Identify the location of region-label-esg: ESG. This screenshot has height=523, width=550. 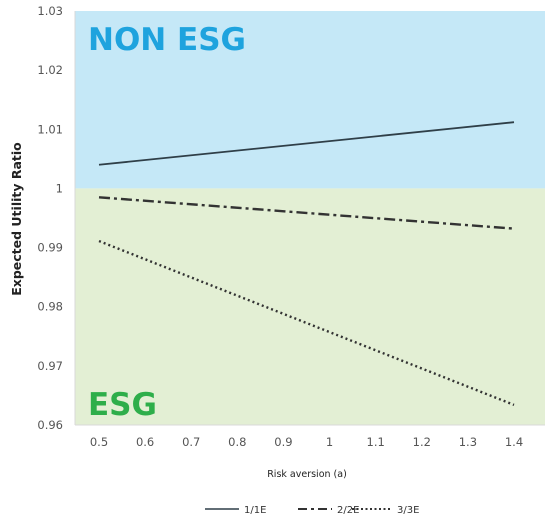
(122, 405).